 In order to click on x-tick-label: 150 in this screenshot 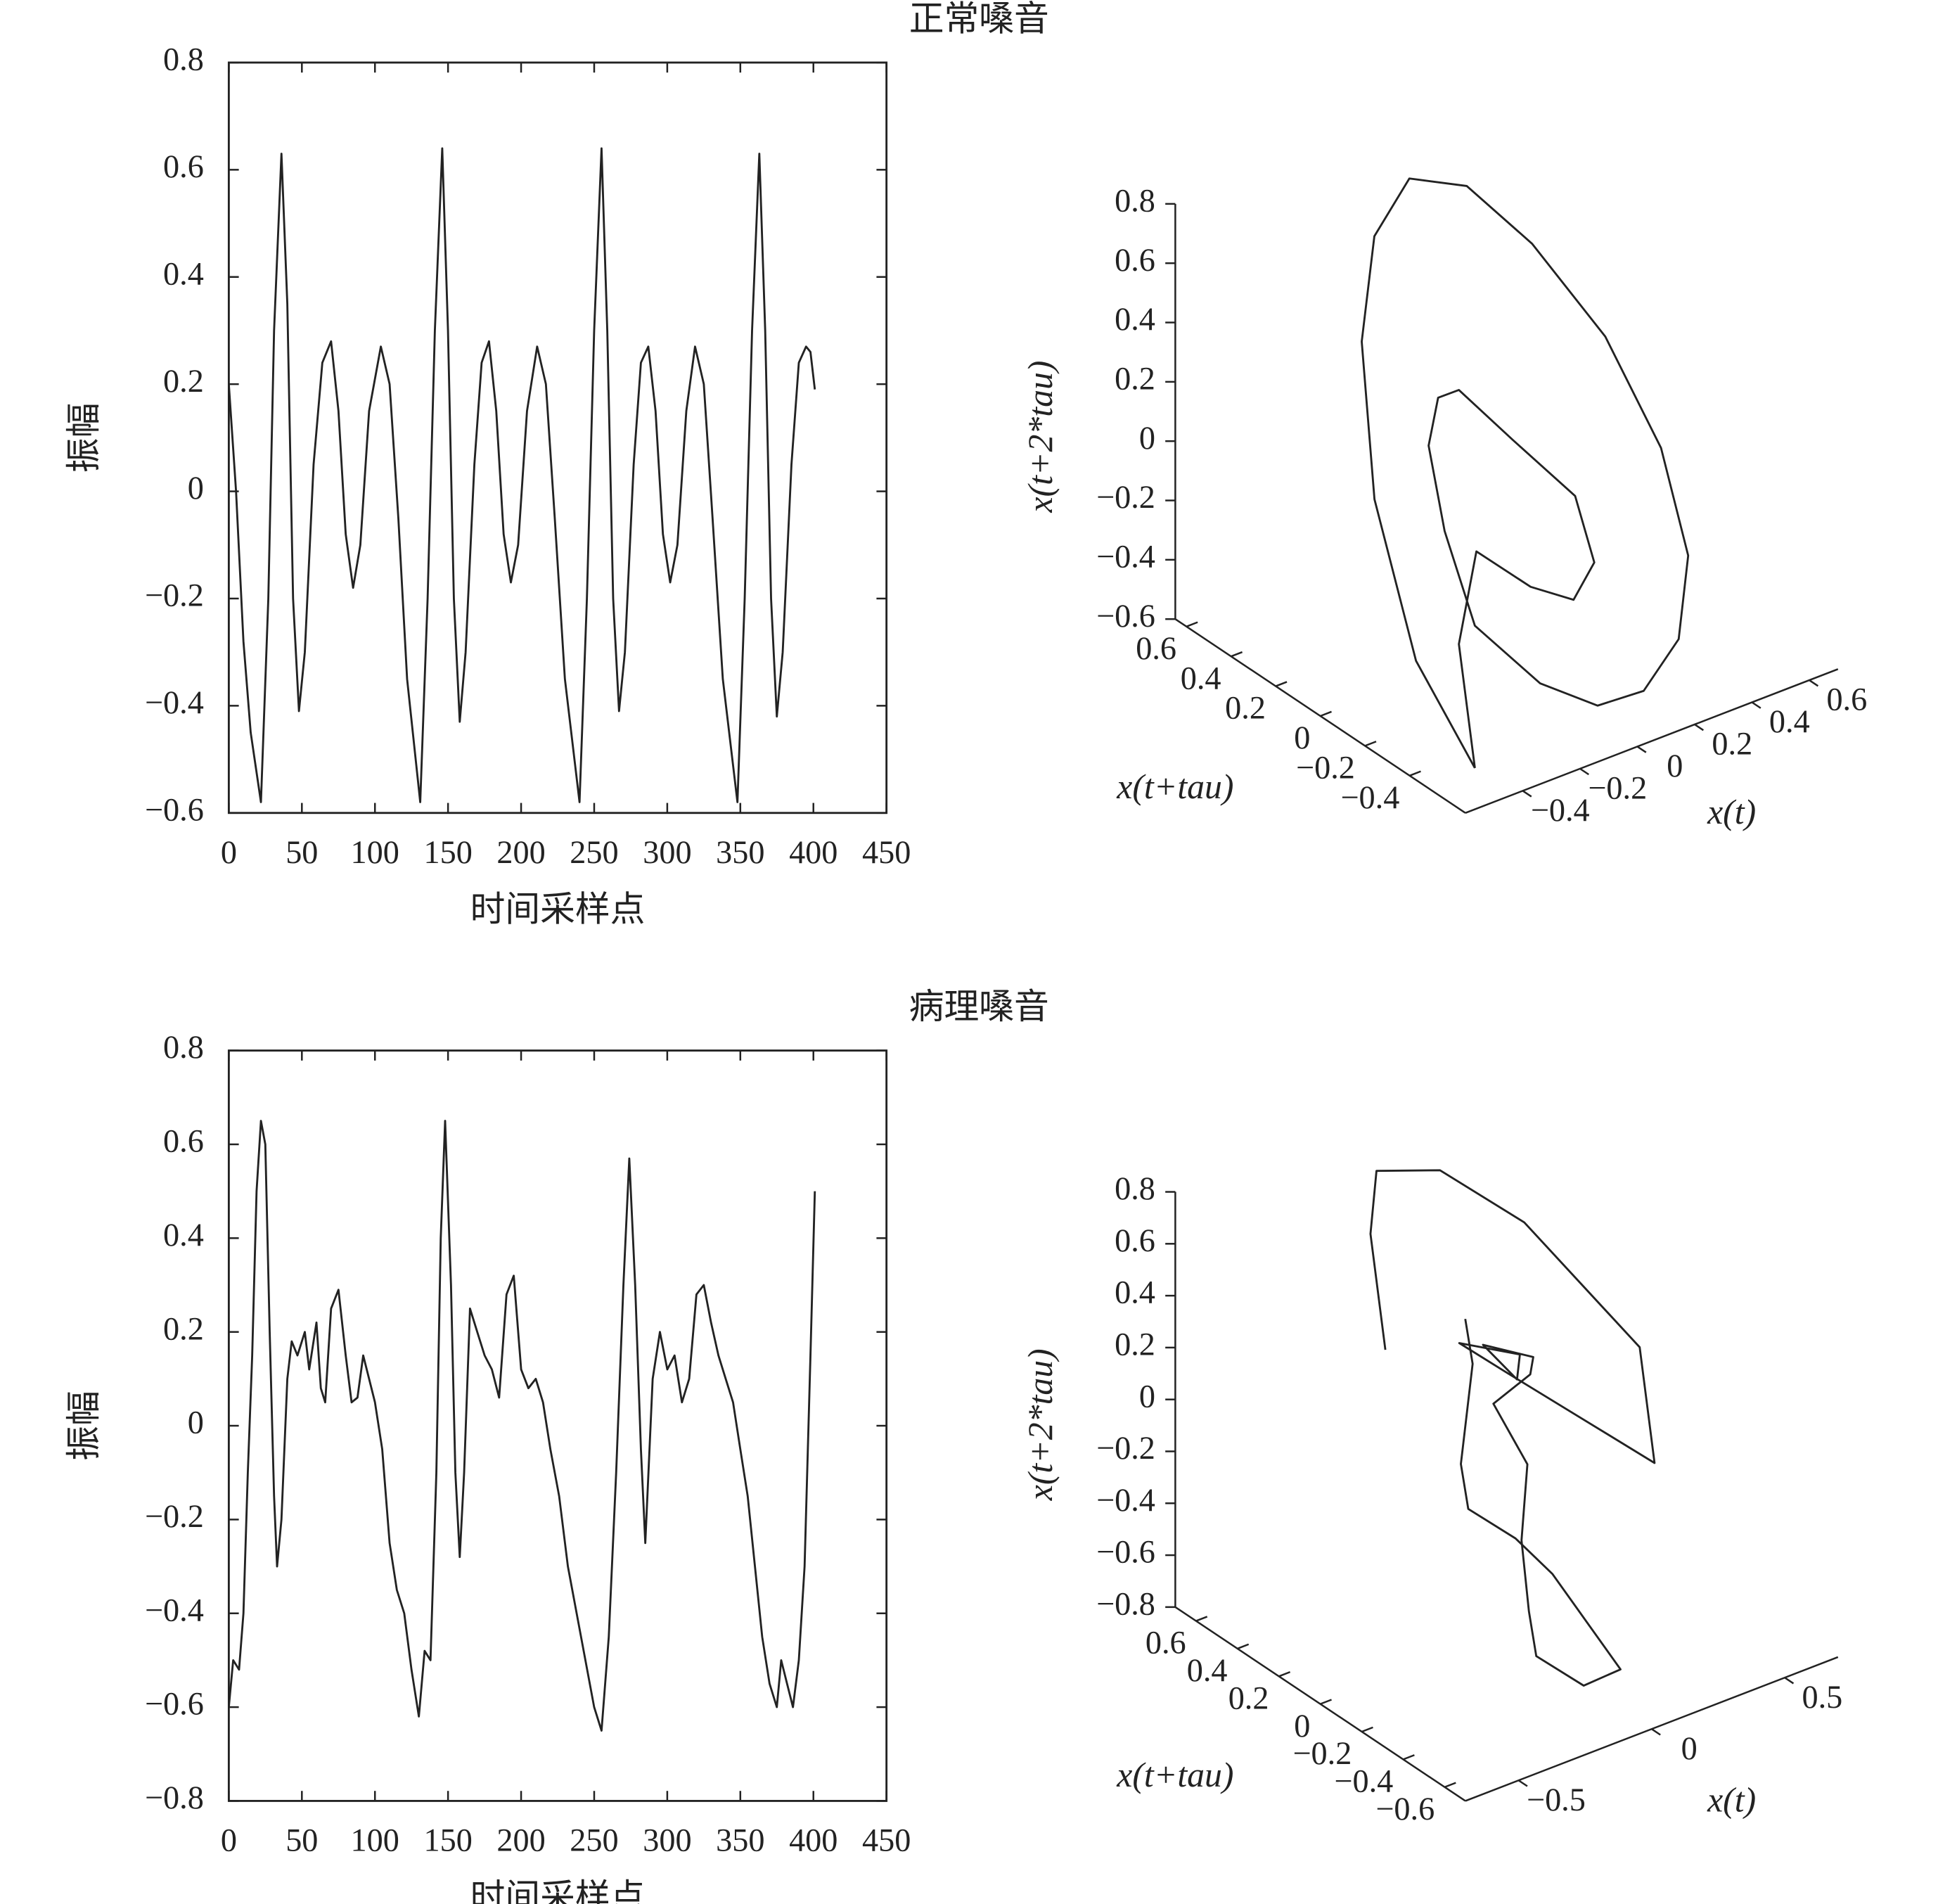, I will do `click(447, 1840)`.